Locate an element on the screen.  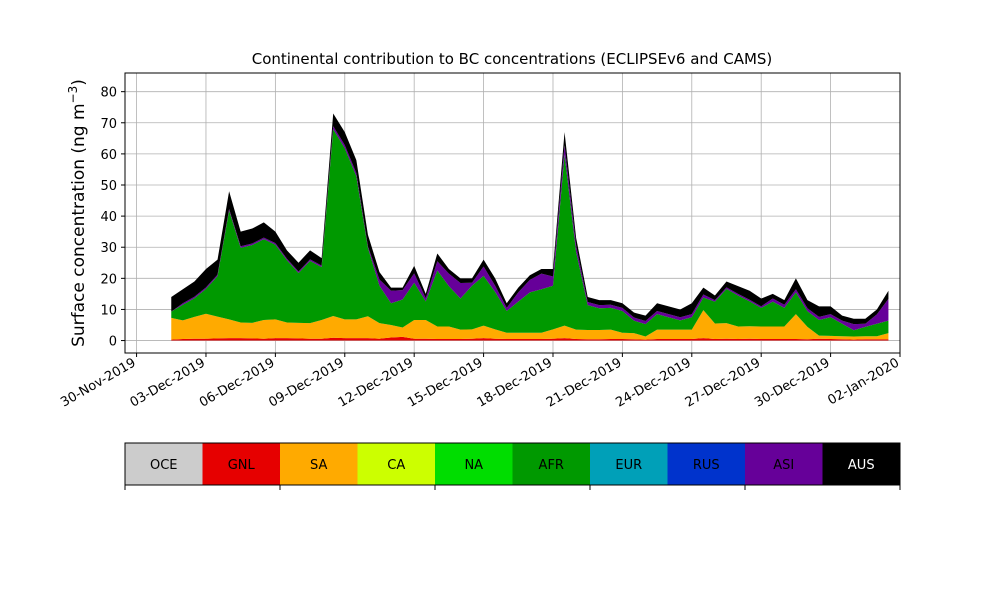
colorbar-label-aus: AUS is located at coordinates (861, 465).